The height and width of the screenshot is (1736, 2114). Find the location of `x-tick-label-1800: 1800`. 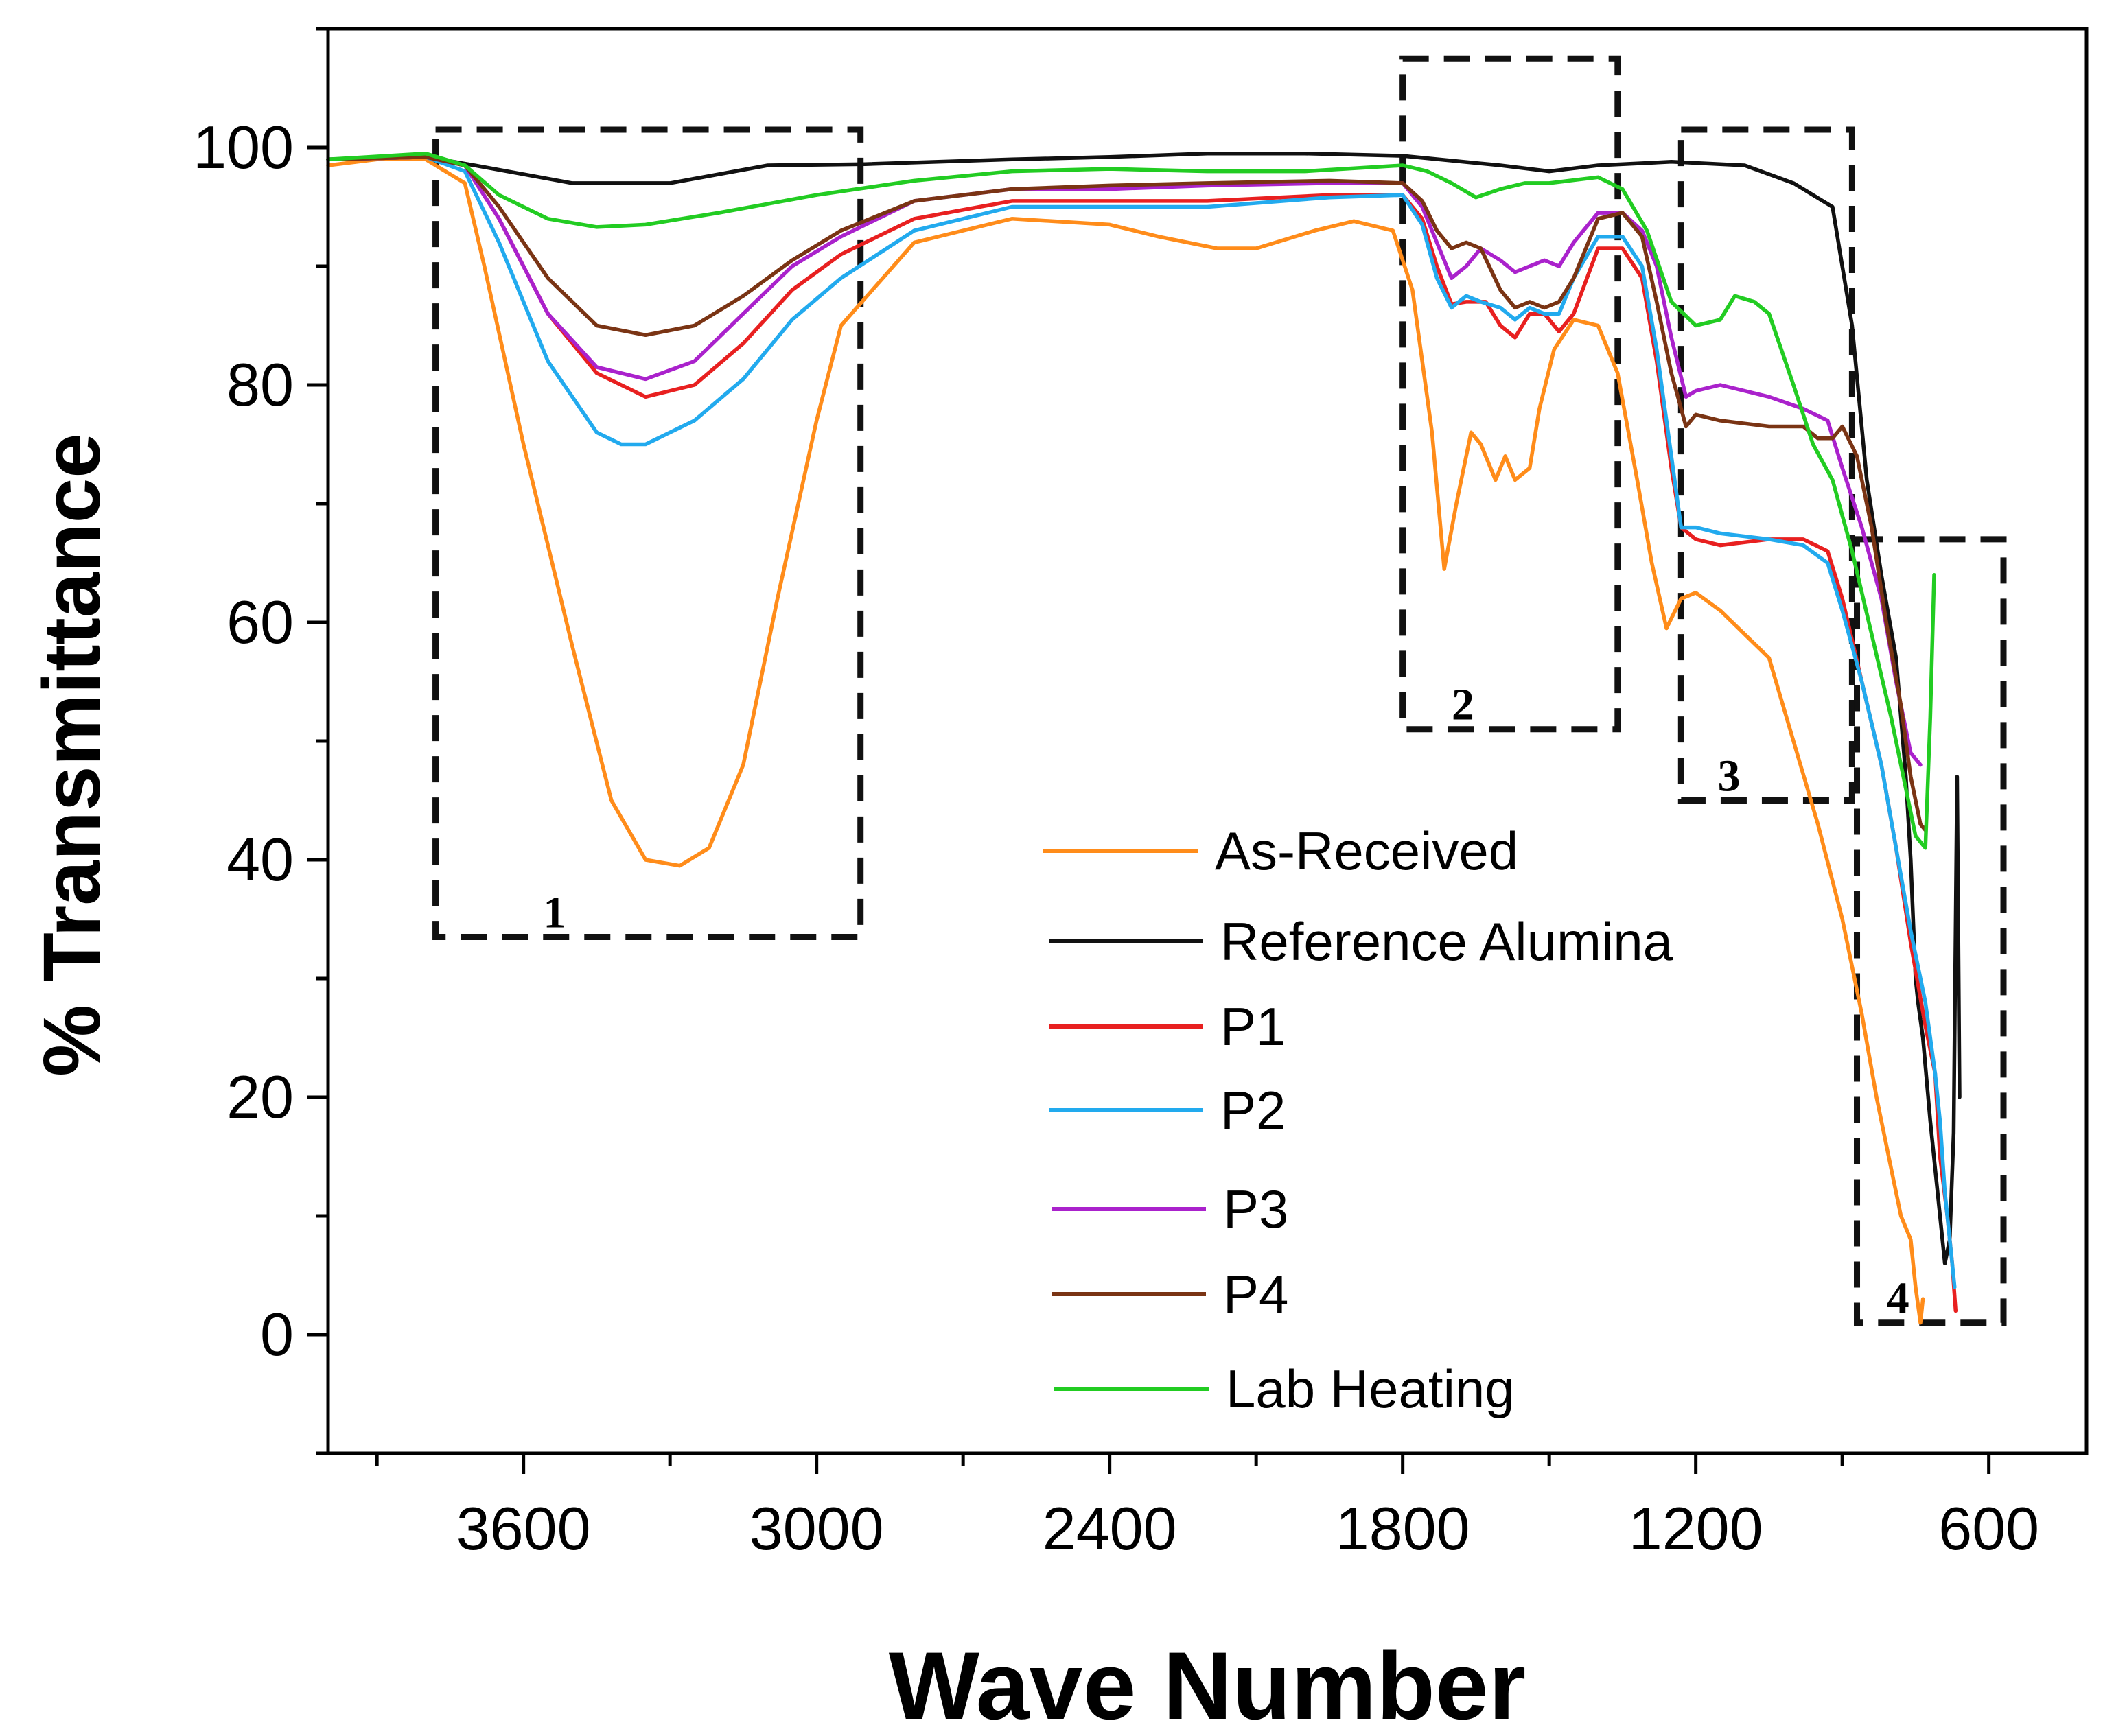

x-tick-label-1800: 1800 is located at coordinates (1403, 1528).